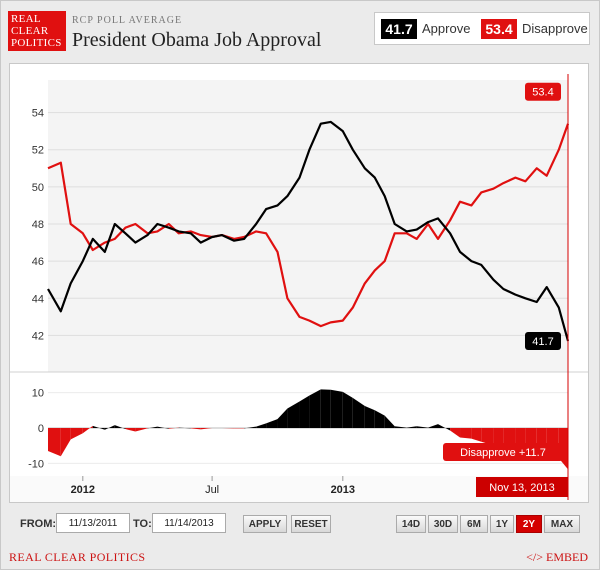  What do you see at coordinates (127, 20) in the screenshot?
I see `header-kicker: RCP POLL AVERAGE` at bounding box center [127, 20].